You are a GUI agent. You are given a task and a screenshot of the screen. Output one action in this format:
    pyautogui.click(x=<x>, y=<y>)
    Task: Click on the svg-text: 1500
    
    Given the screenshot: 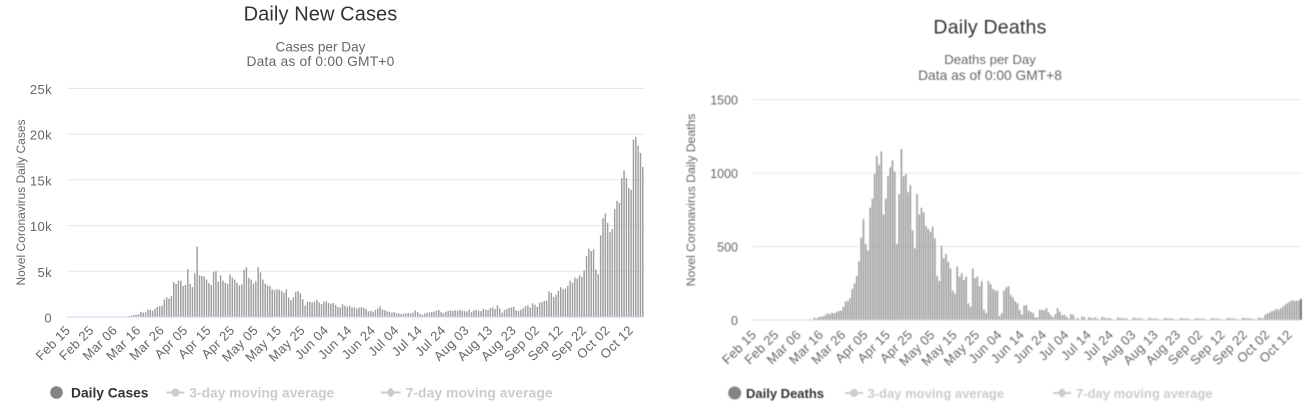 What is the action you would take?
    pyautogui.click(x=724, y=101)
    